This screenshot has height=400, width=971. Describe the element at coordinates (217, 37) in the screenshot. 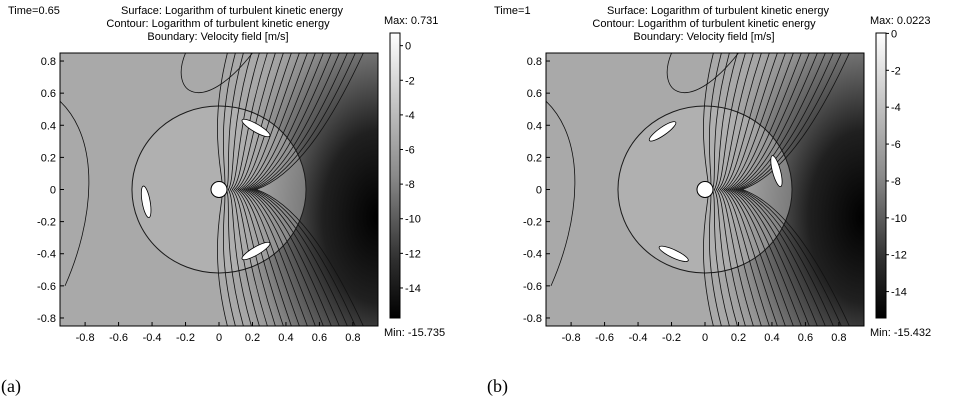

I see `plot-title-line: Boundary: Velocity field [m/s]` at that location.